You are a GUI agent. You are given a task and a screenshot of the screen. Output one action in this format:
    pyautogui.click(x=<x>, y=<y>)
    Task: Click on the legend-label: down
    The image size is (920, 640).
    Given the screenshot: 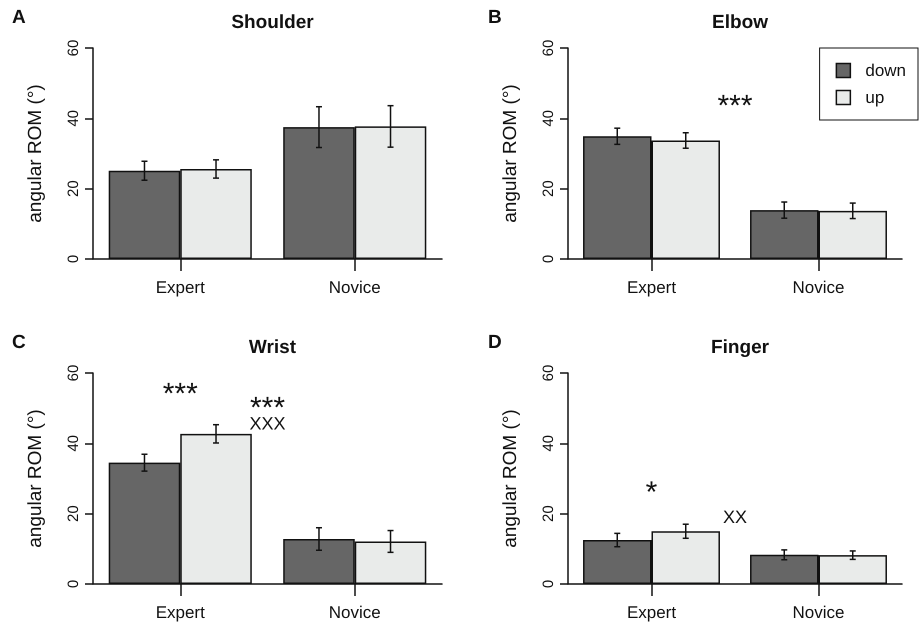 What is the action you would take?
    pyautogui.click(x=885, y=70)
    